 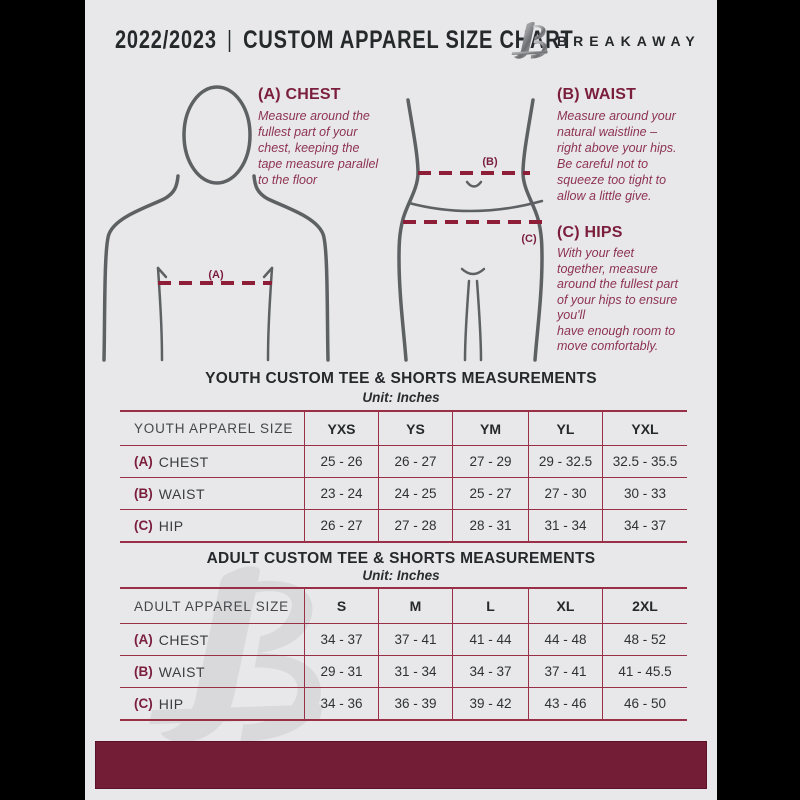 What do you see at coordinates (490, 461) in the screenshot?
I see `table-cell: 27 - 29` at bounding box center [490, 461].